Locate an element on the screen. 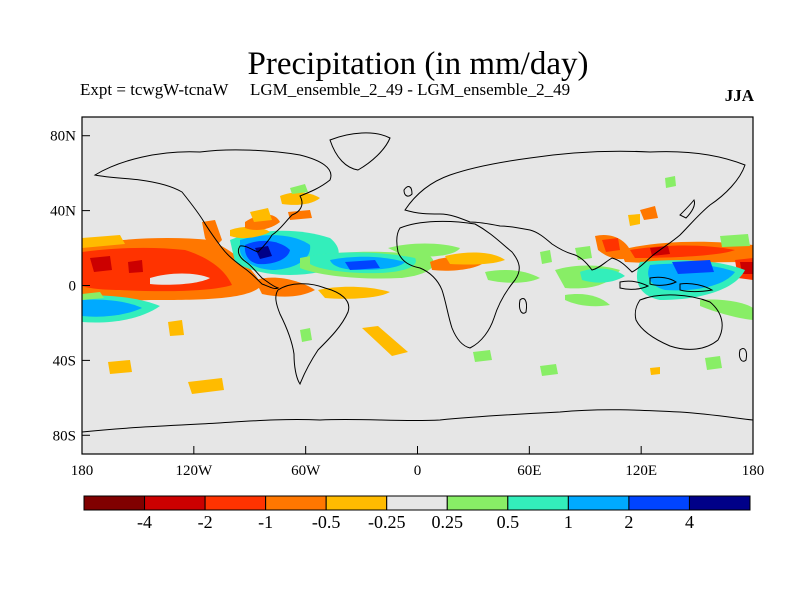 The image size is (800, 600). colorbar-label: 1 is located at coordinates (568, 522).